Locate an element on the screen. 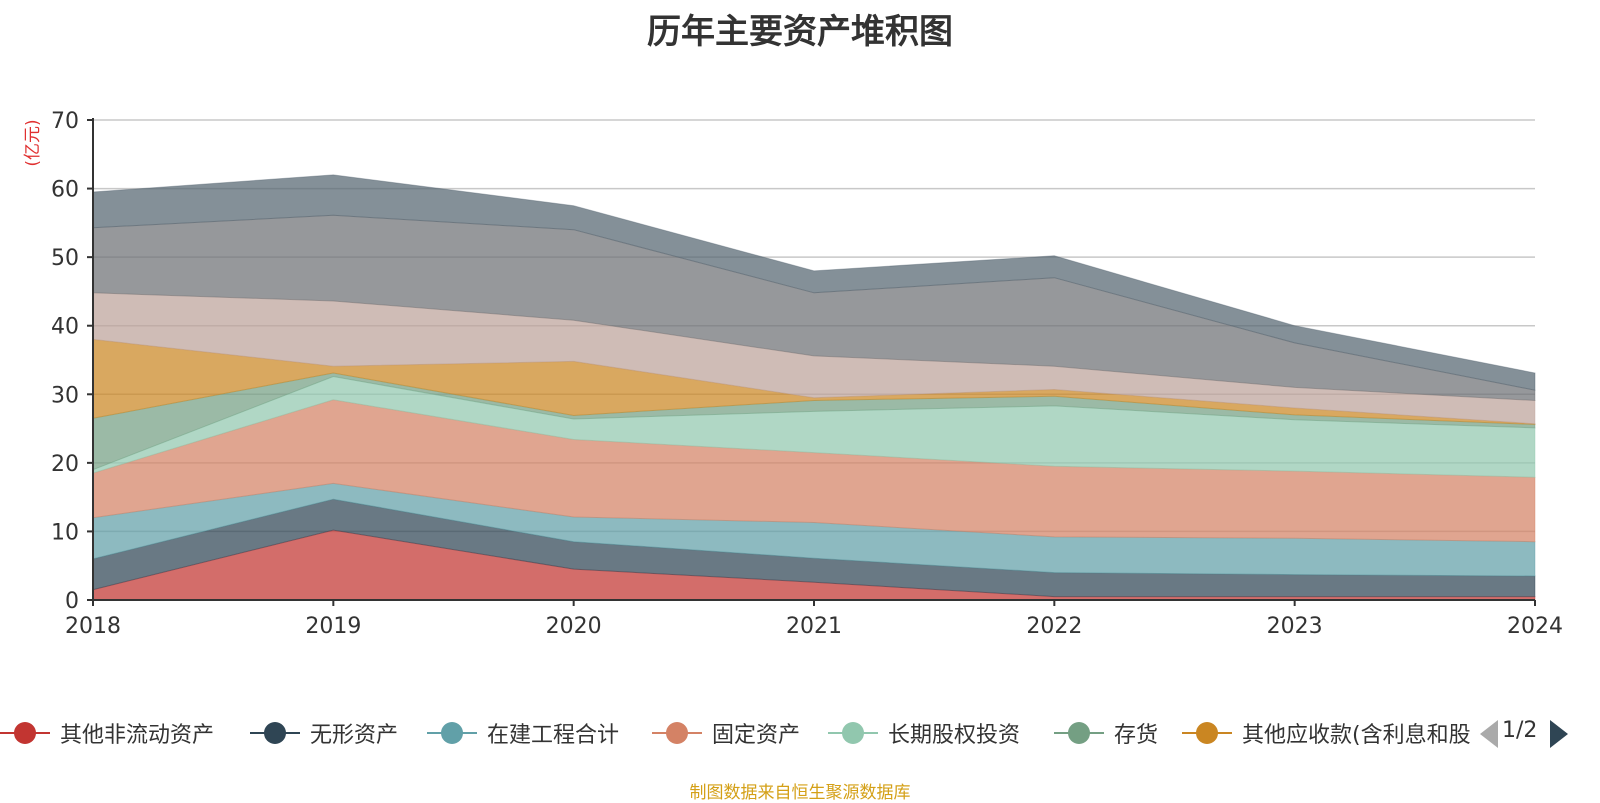 Image resolution: width=1600 pixels, height=803 pixels. x-tick-label: 2023 is located at coordinates (1295, 626).